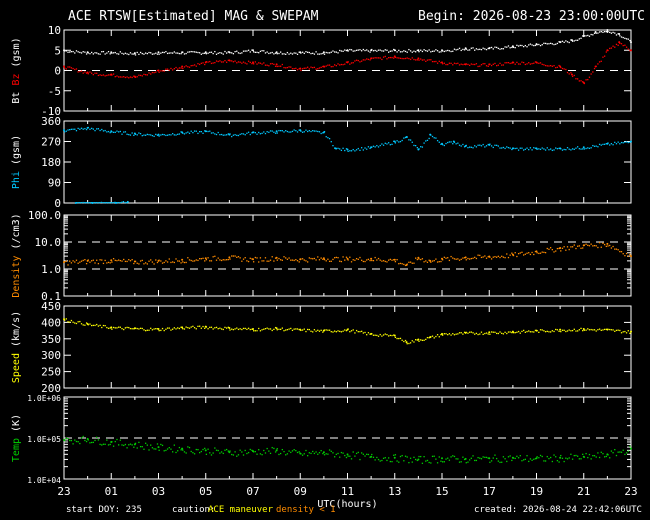  What do you see at coordinates (571, 74) in the screenshot?
I see `data-point-bt_bz` at bounding box center [571, 74].